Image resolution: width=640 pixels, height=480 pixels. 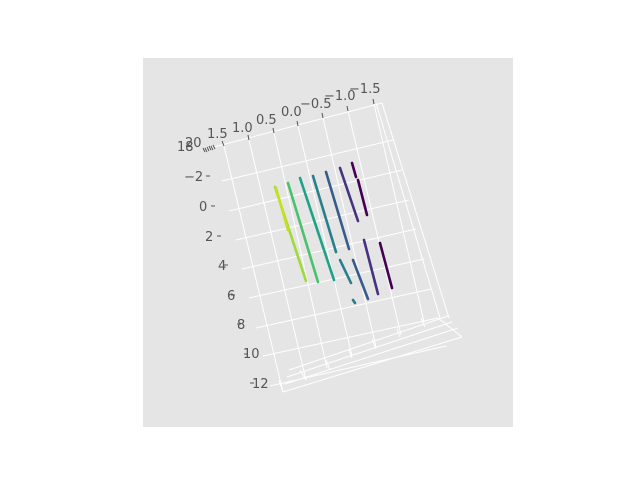 I want to click on y-tick-label: −2, so click(x=193, y=177).